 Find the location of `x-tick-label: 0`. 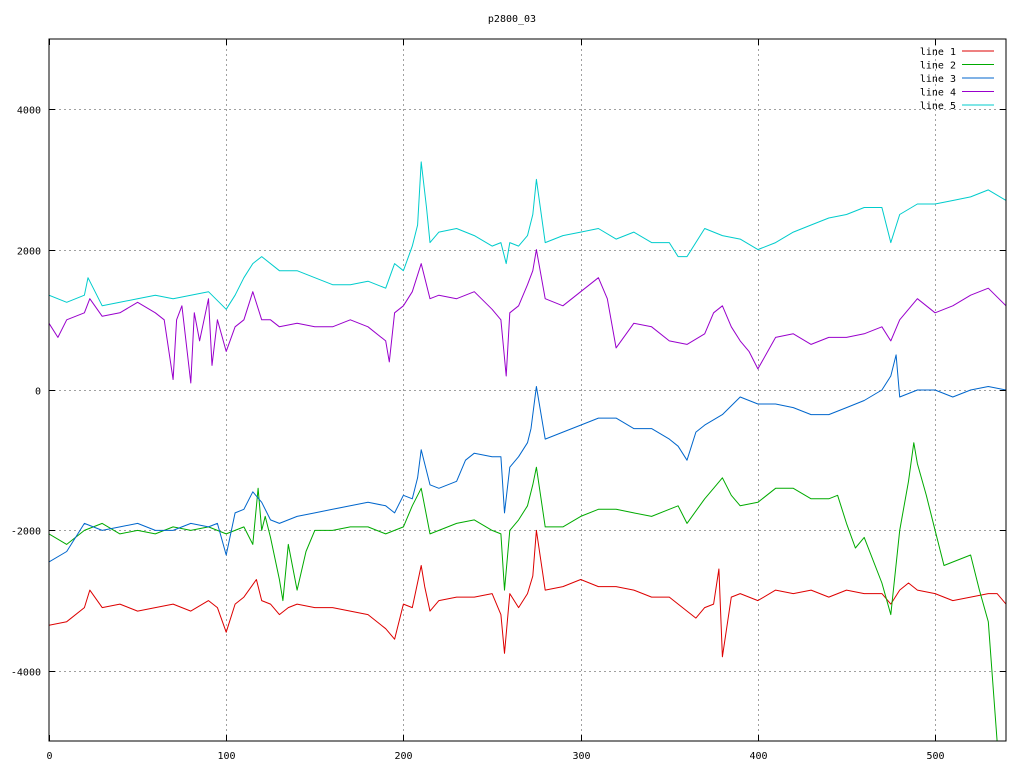

x-tick-label: 0 is located at coordinates (49, 756).